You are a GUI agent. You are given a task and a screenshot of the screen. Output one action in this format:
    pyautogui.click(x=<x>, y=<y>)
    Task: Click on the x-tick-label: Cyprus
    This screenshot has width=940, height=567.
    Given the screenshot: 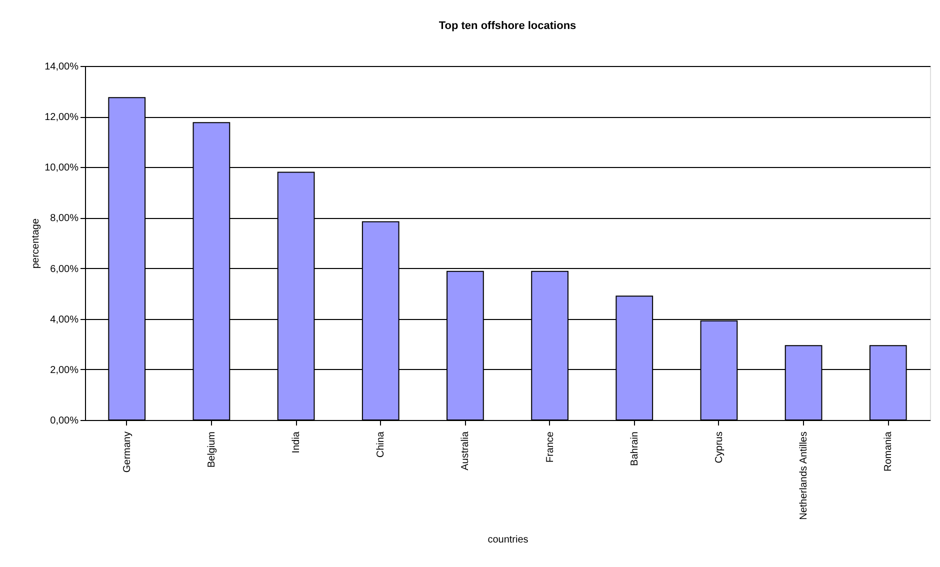 What is the action you would take?
    pyautogui.click(x=719, y=448)
    